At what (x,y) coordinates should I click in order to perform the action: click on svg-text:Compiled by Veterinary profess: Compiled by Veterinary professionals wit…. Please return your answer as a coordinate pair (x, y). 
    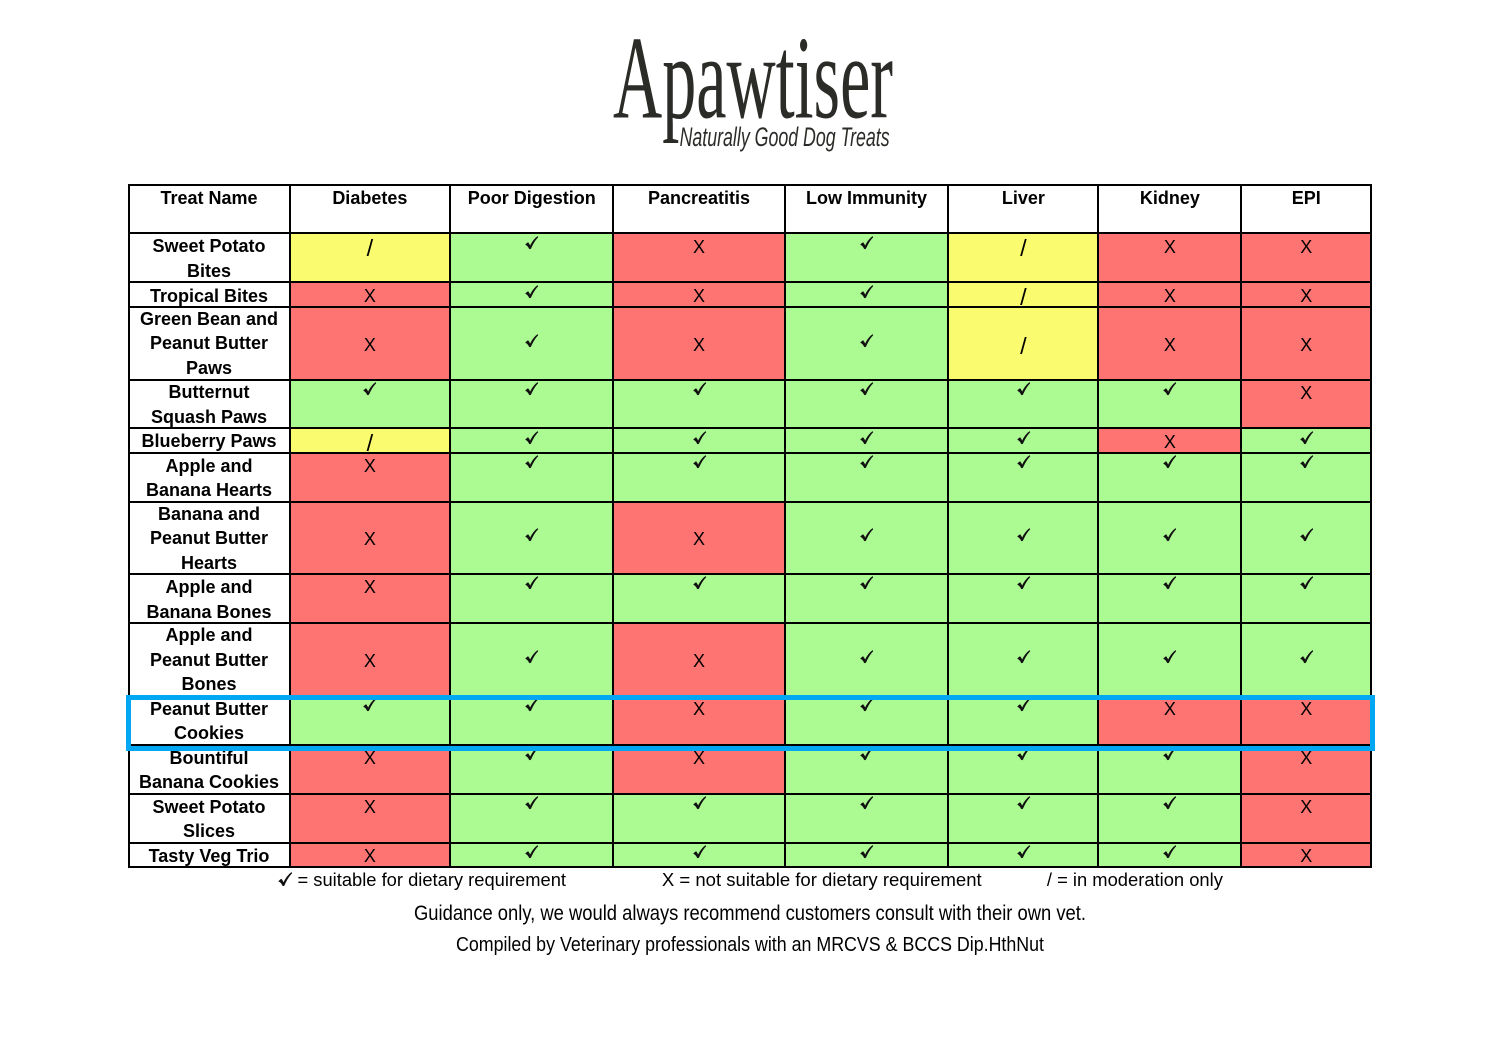
    Looking at the image, I should click on (750, 945).